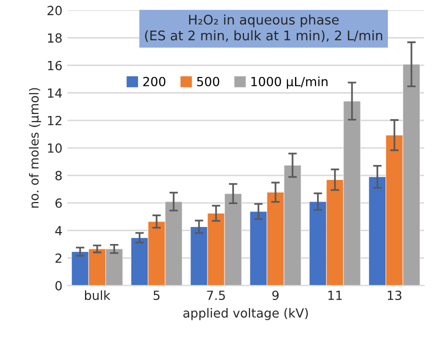 Image resolution: width=435 pixels, height=344 pixels. I want to click on x-tick-label: bulk, so click(97, 295).